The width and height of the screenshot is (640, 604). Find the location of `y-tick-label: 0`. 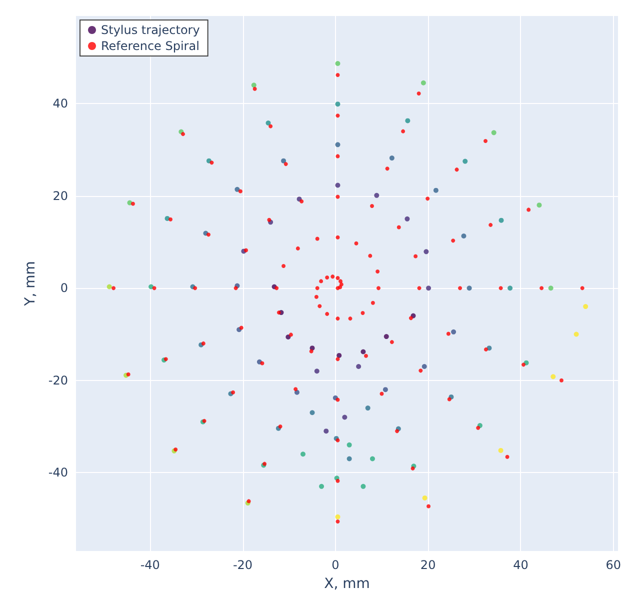

y-tick-label: 0 is located at coordinates (64, 288).